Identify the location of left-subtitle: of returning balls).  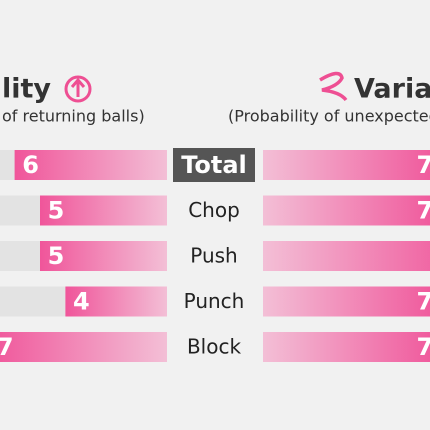
(73, 116).